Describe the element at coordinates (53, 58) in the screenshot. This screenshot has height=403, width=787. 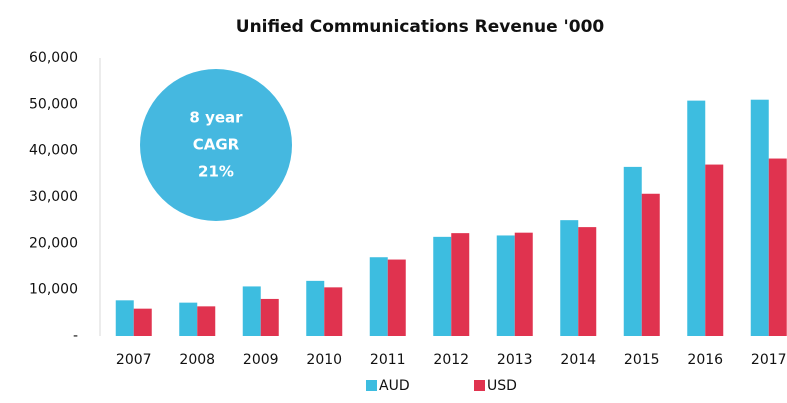
I see `y-tick-label: 60,000` at that location.